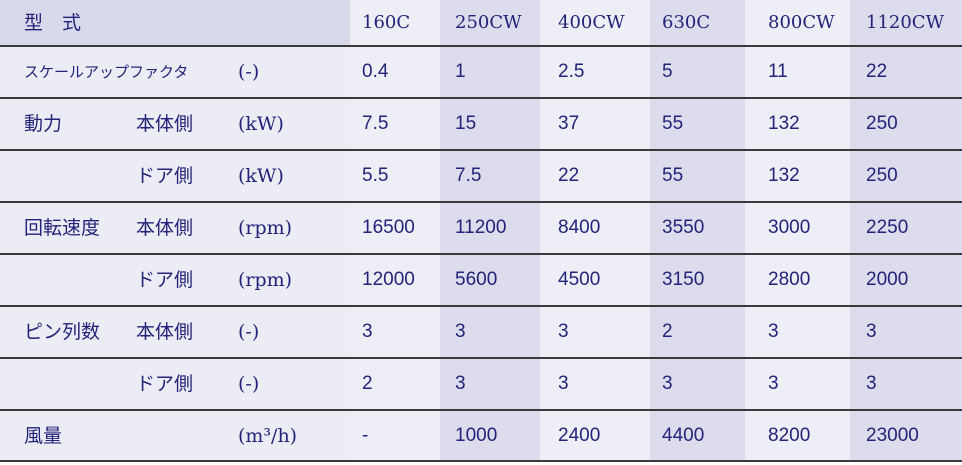 The image size is (962, 465). What do you see at coordinates (476, 279) in the screenshot?
I see `value: 5600` at bounding box center [476, 279].